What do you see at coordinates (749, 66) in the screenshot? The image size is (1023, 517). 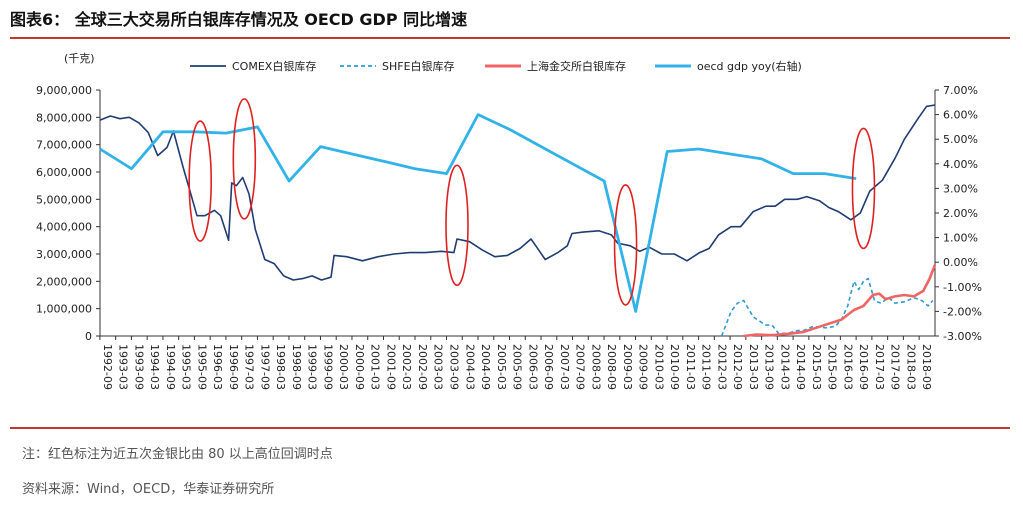 I see `legend-label: oecd gdp yoy(右轴)` at bounding box center [749, 66].